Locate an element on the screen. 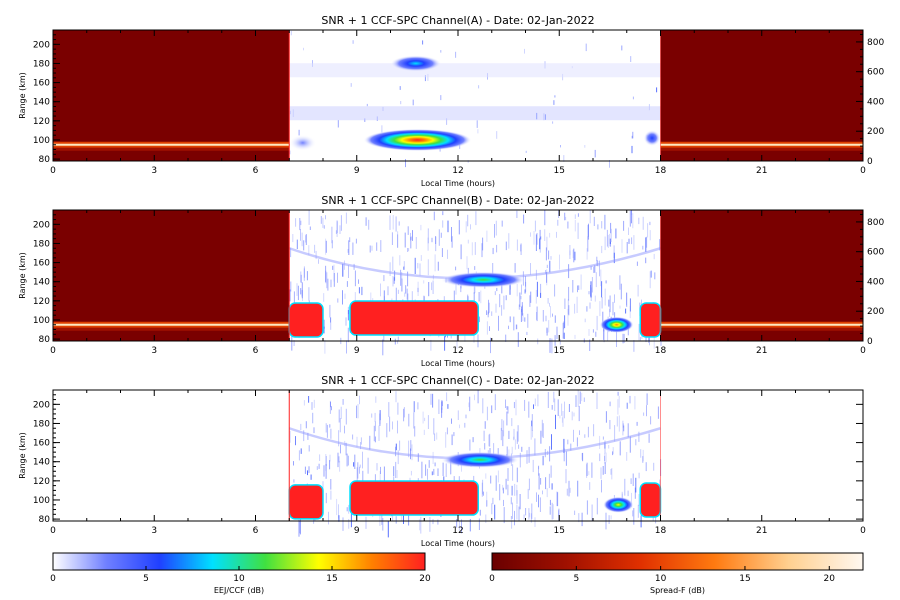 The image size is (900, 600). colorbar-label: EEJ/CCF (dB) is located at coordinates (239, 590).